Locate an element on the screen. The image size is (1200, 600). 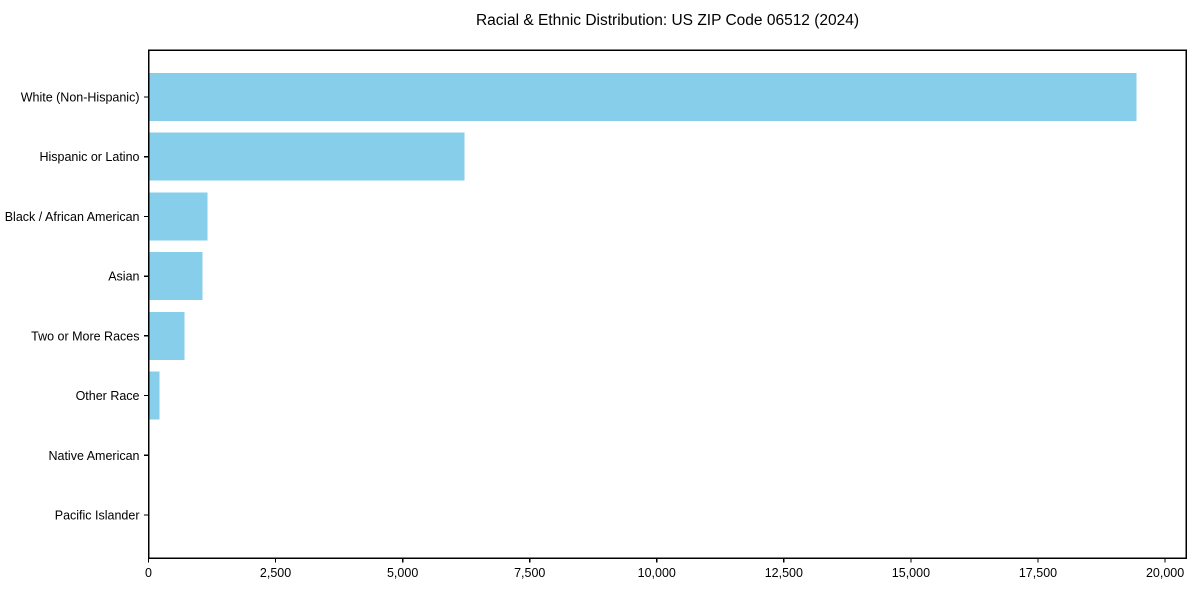
bar-black-african-american is located at coordinates (178, 216).